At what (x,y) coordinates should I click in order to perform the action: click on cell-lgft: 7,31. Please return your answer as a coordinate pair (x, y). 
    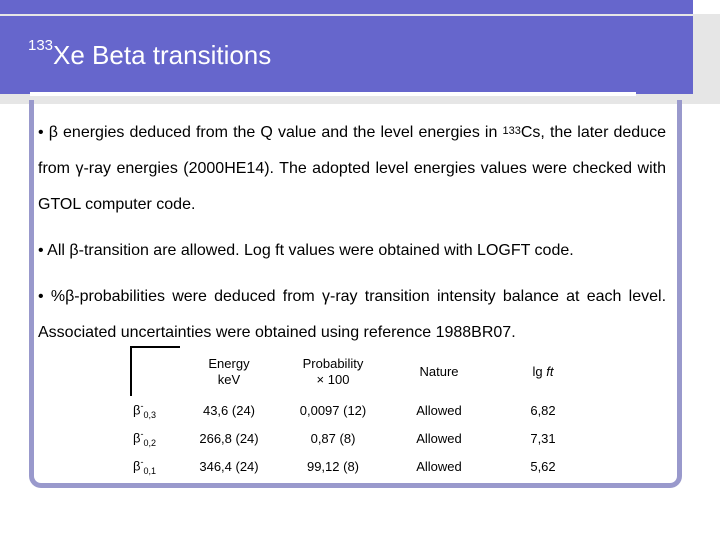
    Looking at the image, I should click on (543, 438).